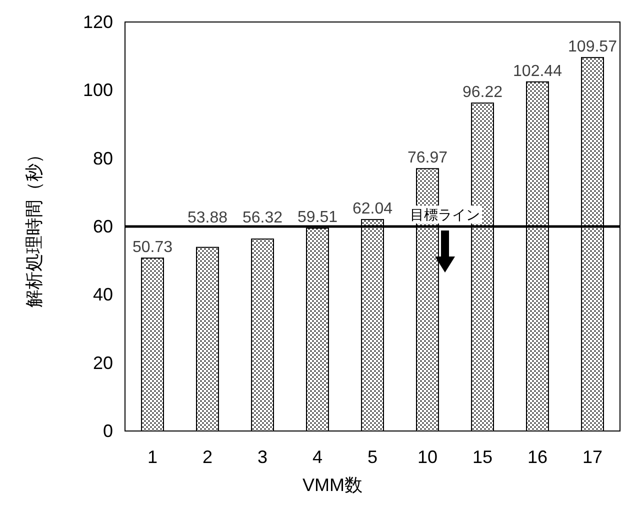  Describe the element at coordinates (152, 457) in the screenshot. I see `x-tick-label: 1` at that location.